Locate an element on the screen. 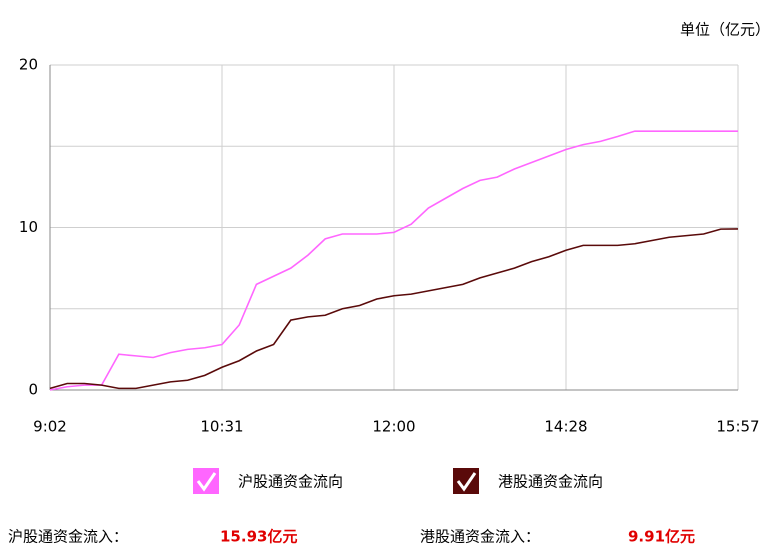 The height and width of the screenshot is (551, 774). unit-label: 单位（亿元） is located at coordinates (725, 30).